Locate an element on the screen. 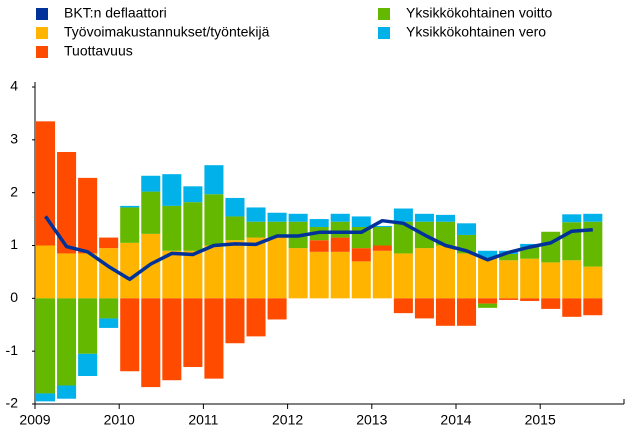  y-tick-label: -1 is located at coordinates (12, 350).